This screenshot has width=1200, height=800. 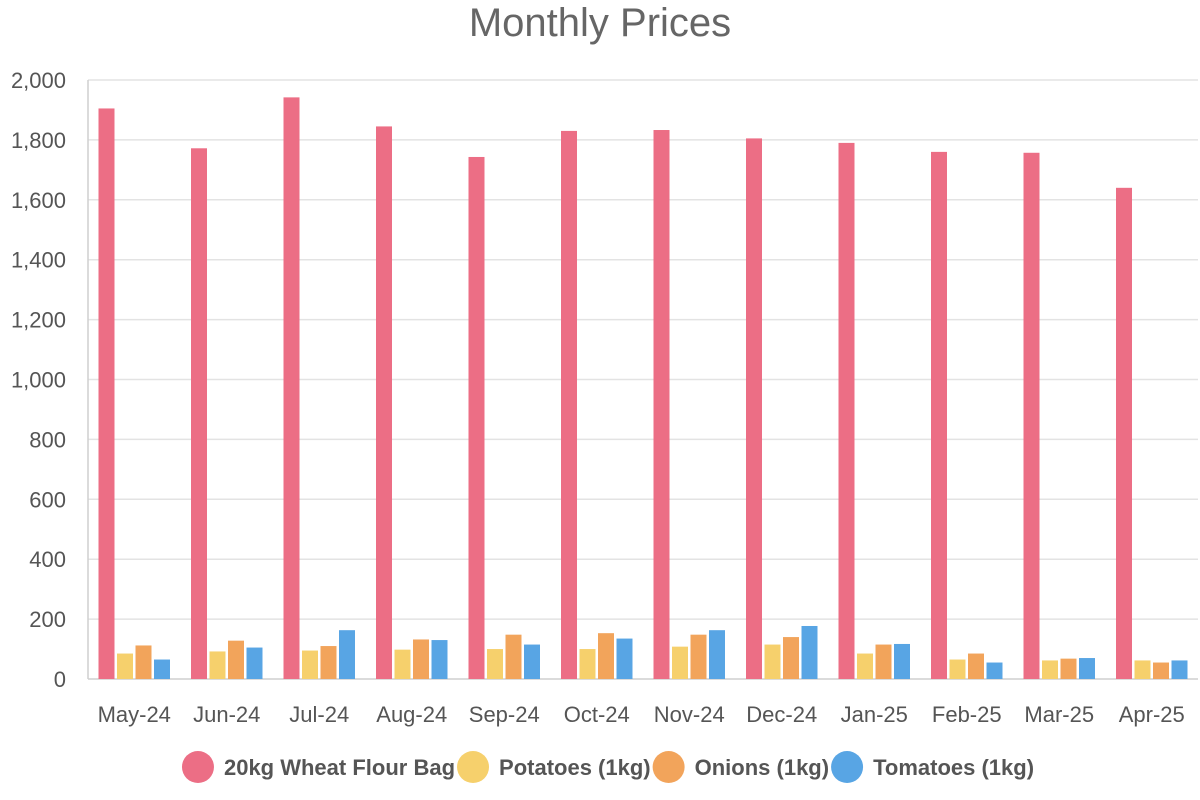 I want to click on x-tick-label: Feb-25, so click(x=967, y=714).